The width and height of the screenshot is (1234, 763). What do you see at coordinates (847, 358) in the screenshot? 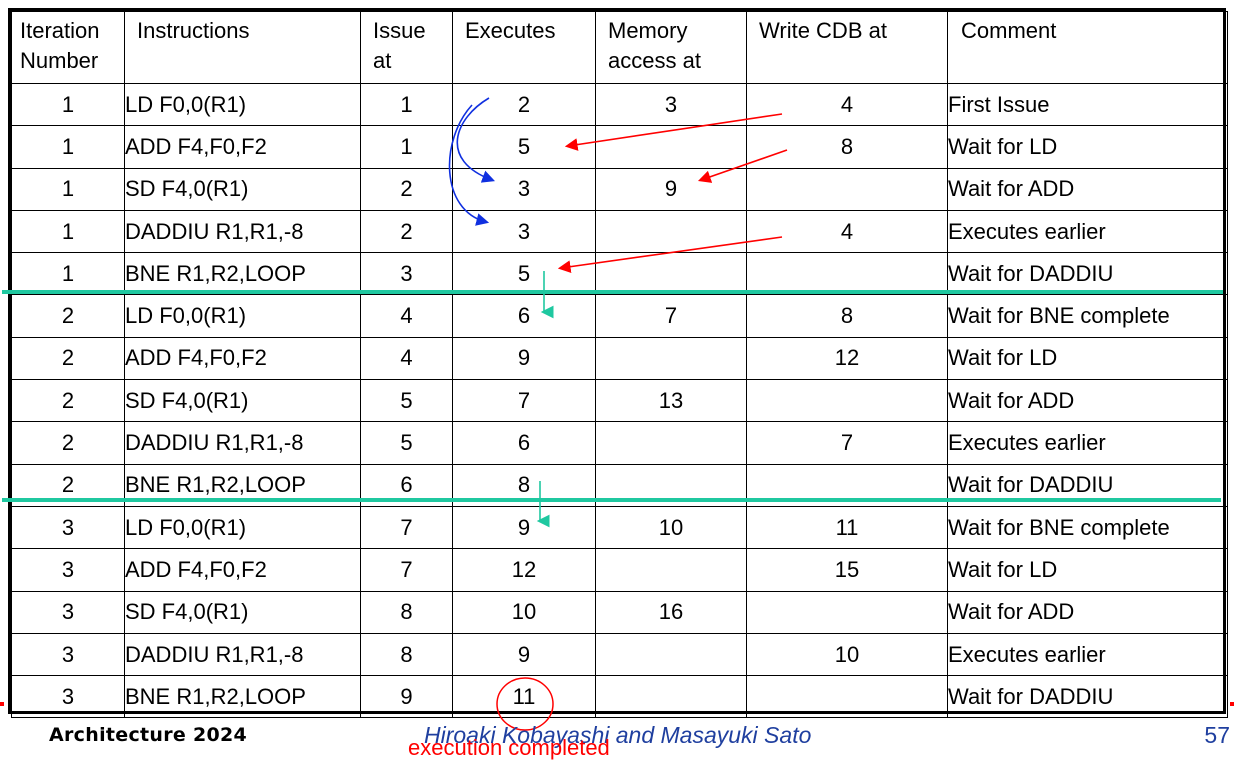
I see `write-cdb-cell: 12` at bounding box center [847, 358].